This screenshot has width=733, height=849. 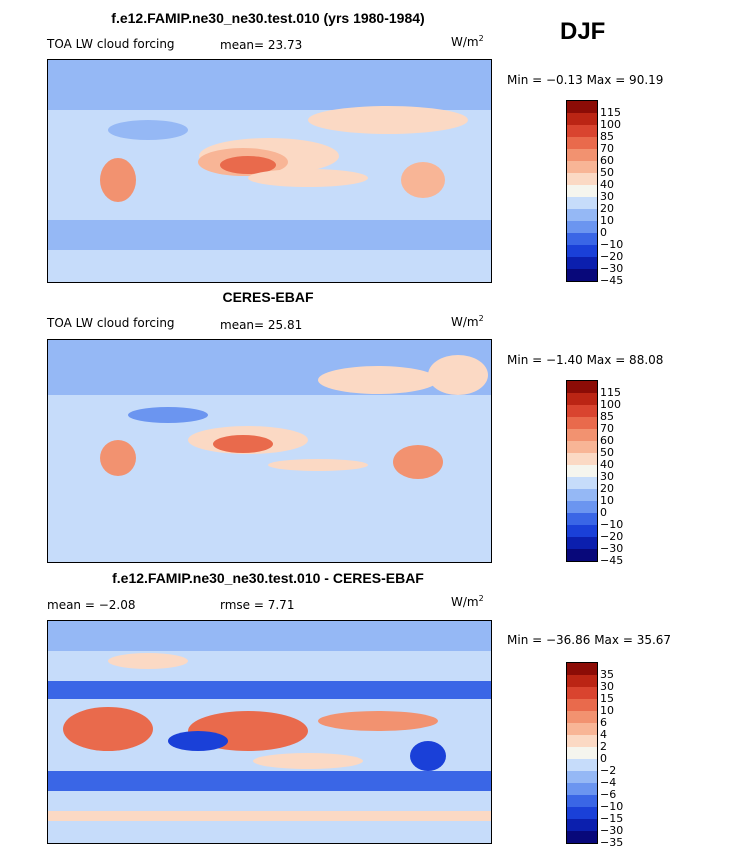 What do you see at coordinates (607, 674) in the screenshot?
I see `colorbar-tick-label: 35` at bounding box center [607, 674].